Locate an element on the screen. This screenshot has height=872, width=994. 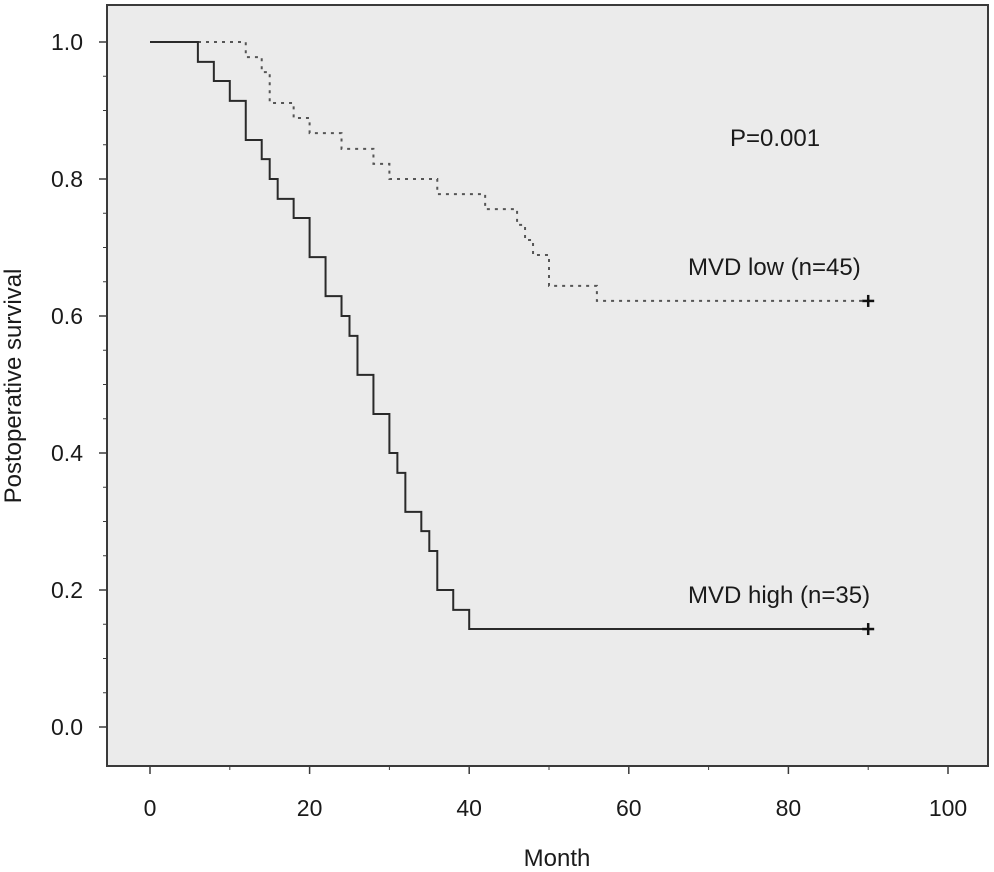
y-tick-label: 0.6 is located at coordinates (67, 316).